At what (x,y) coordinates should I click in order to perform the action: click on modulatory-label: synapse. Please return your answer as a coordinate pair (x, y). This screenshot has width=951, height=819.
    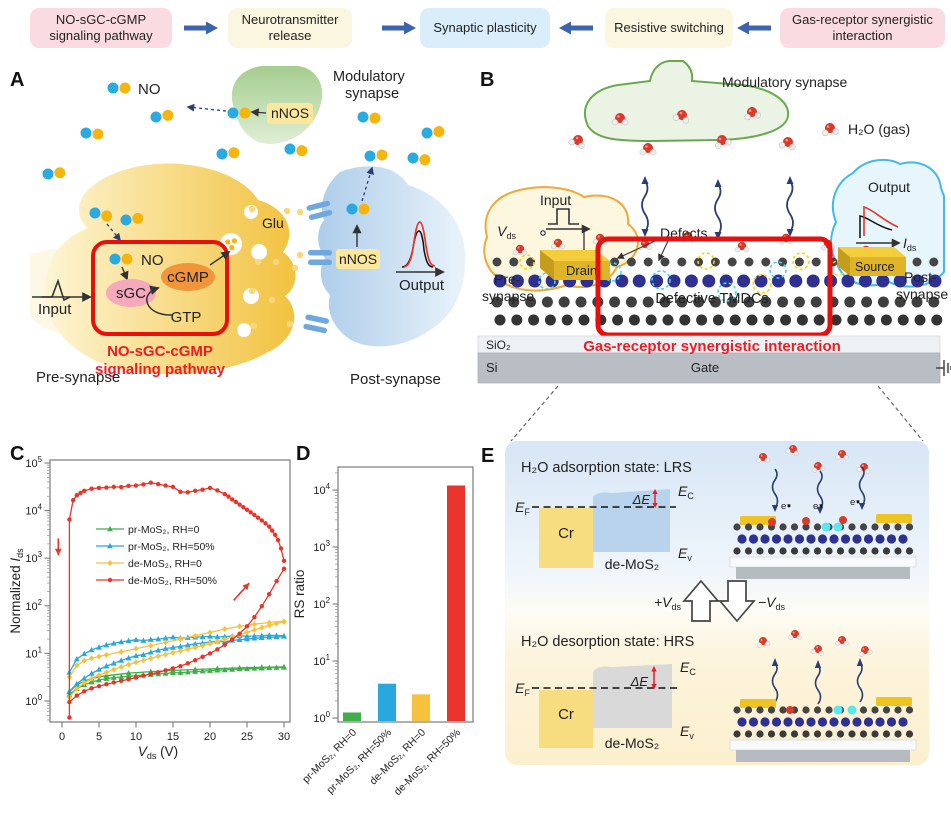
    Looking at the image, I should click on (372, 94).